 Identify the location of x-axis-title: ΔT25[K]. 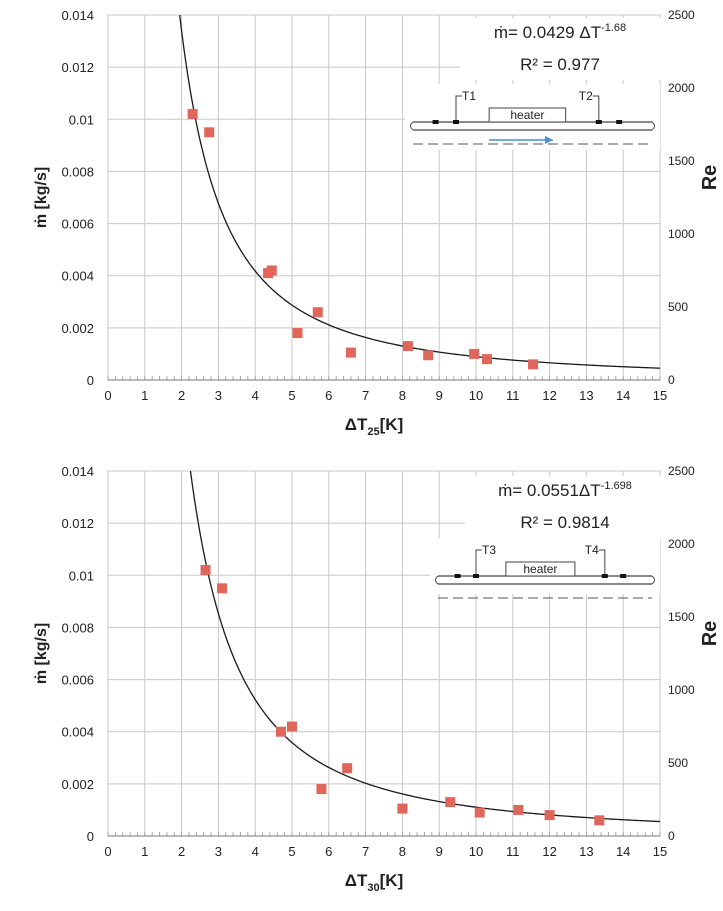
(374, 426).